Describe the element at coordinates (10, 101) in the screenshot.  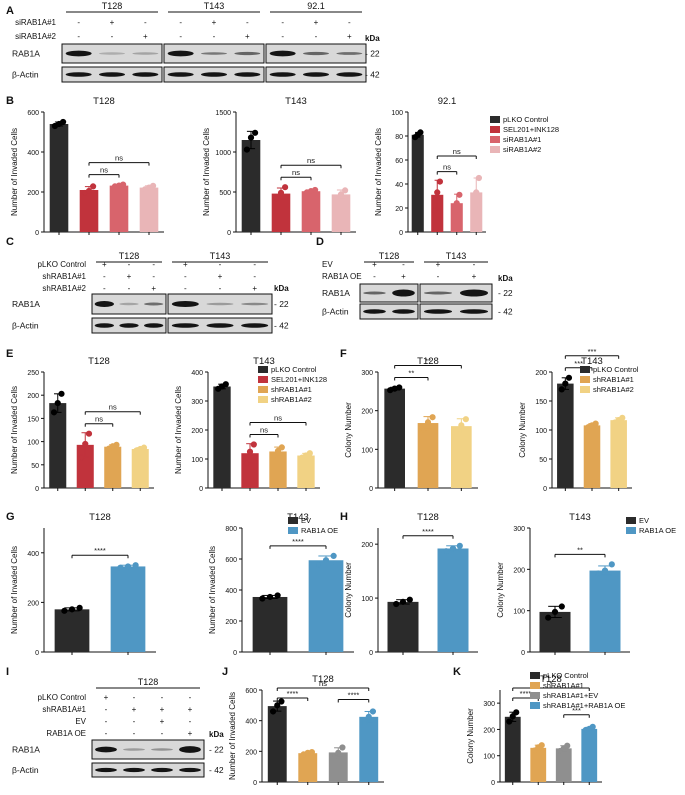
I see `panel-letter-B: B` at that location.